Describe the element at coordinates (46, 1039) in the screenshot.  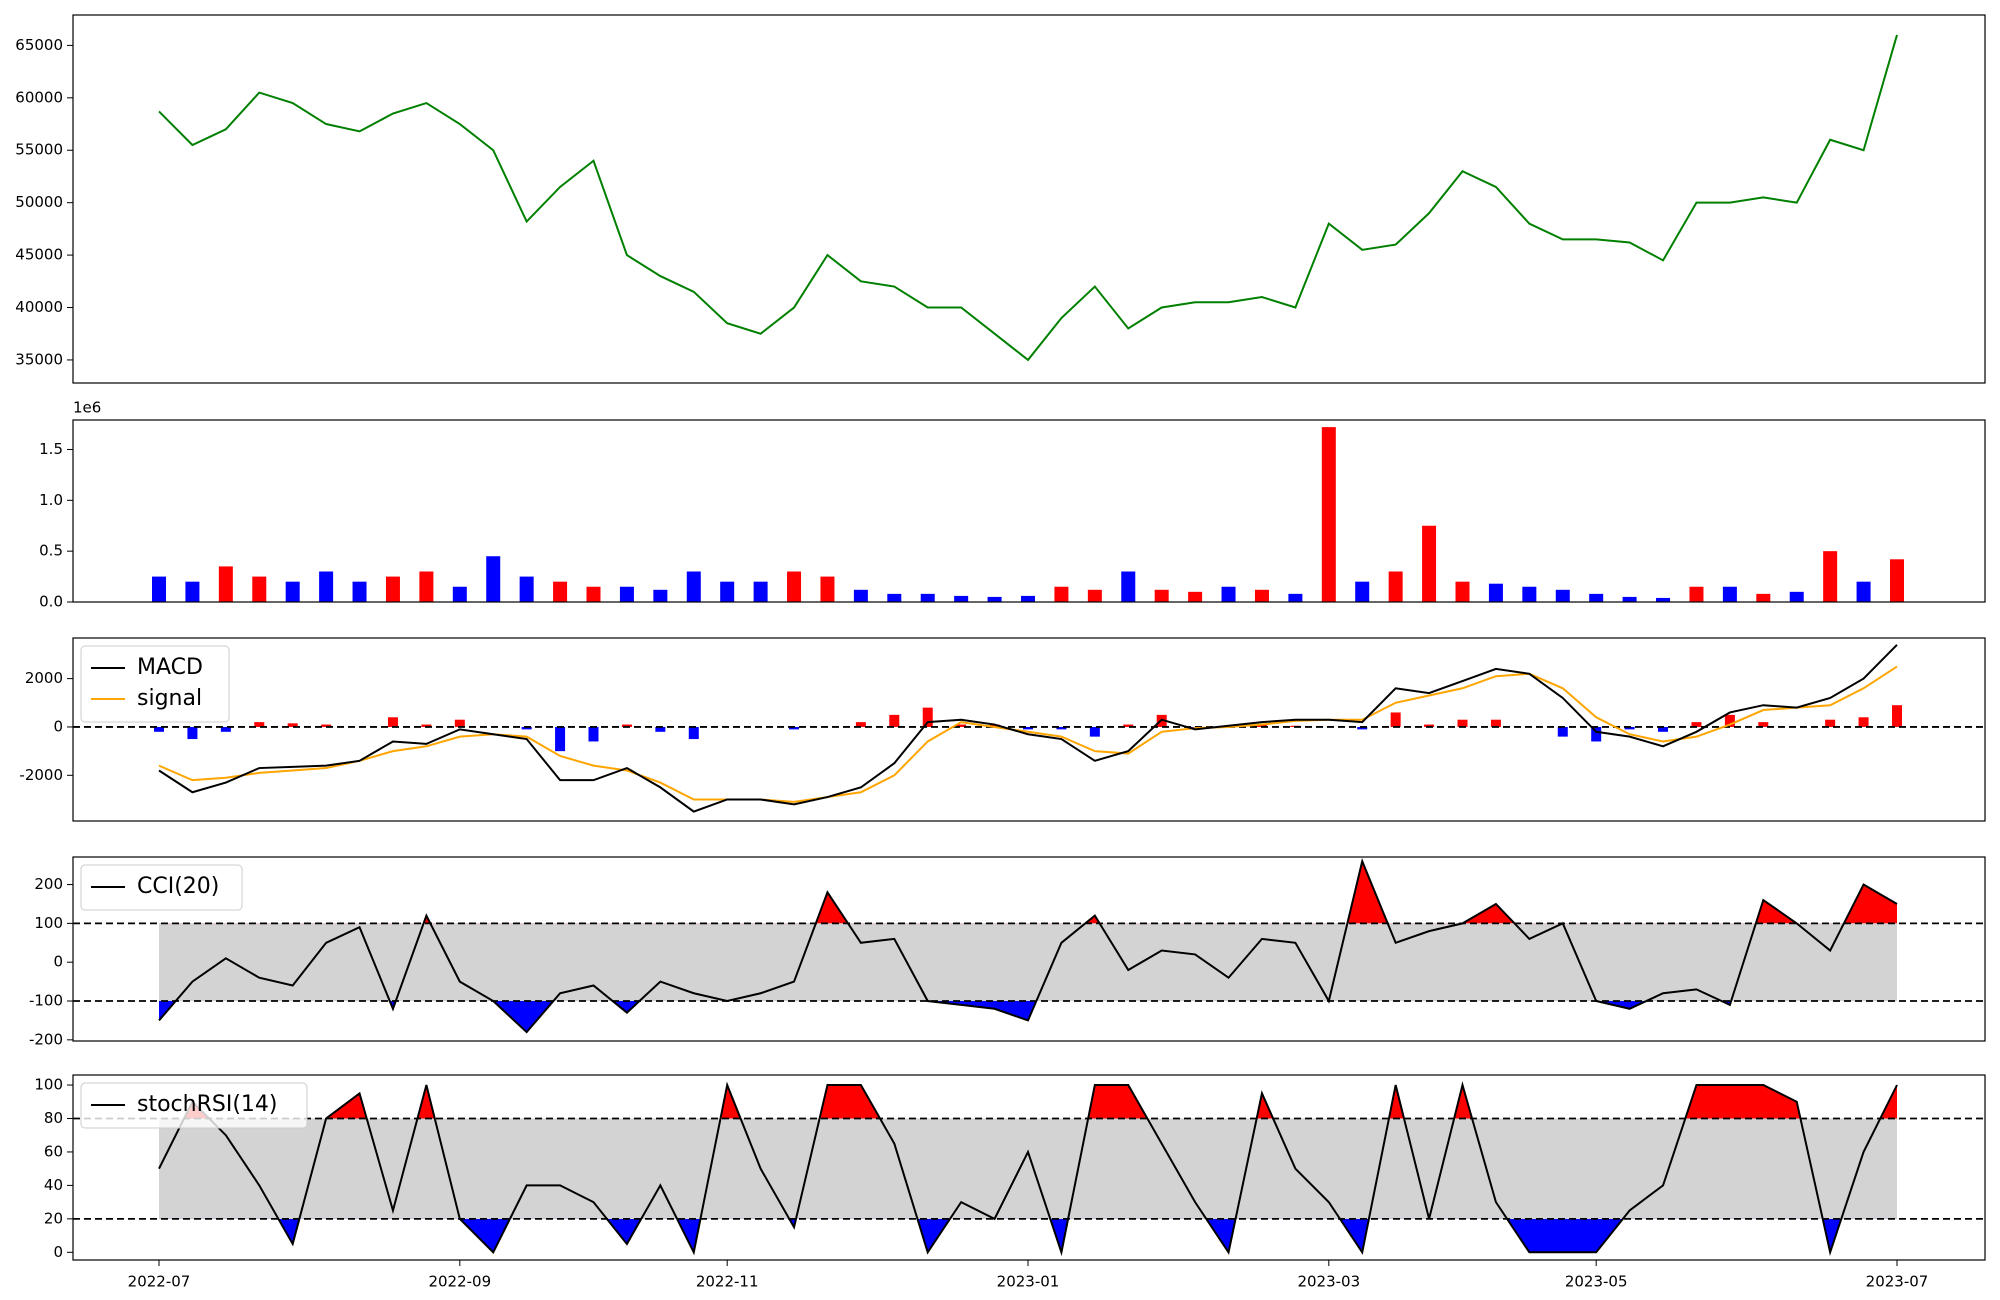
I see `y-tick-label: -200` at that location.